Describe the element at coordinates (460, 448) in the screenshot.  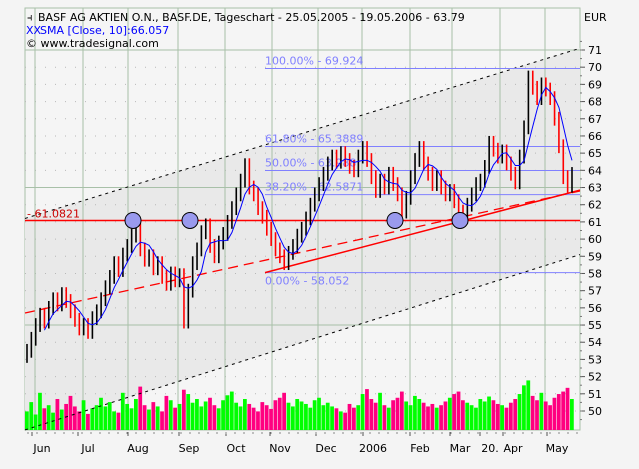
I see `x-tick-label: Mar` at that location.